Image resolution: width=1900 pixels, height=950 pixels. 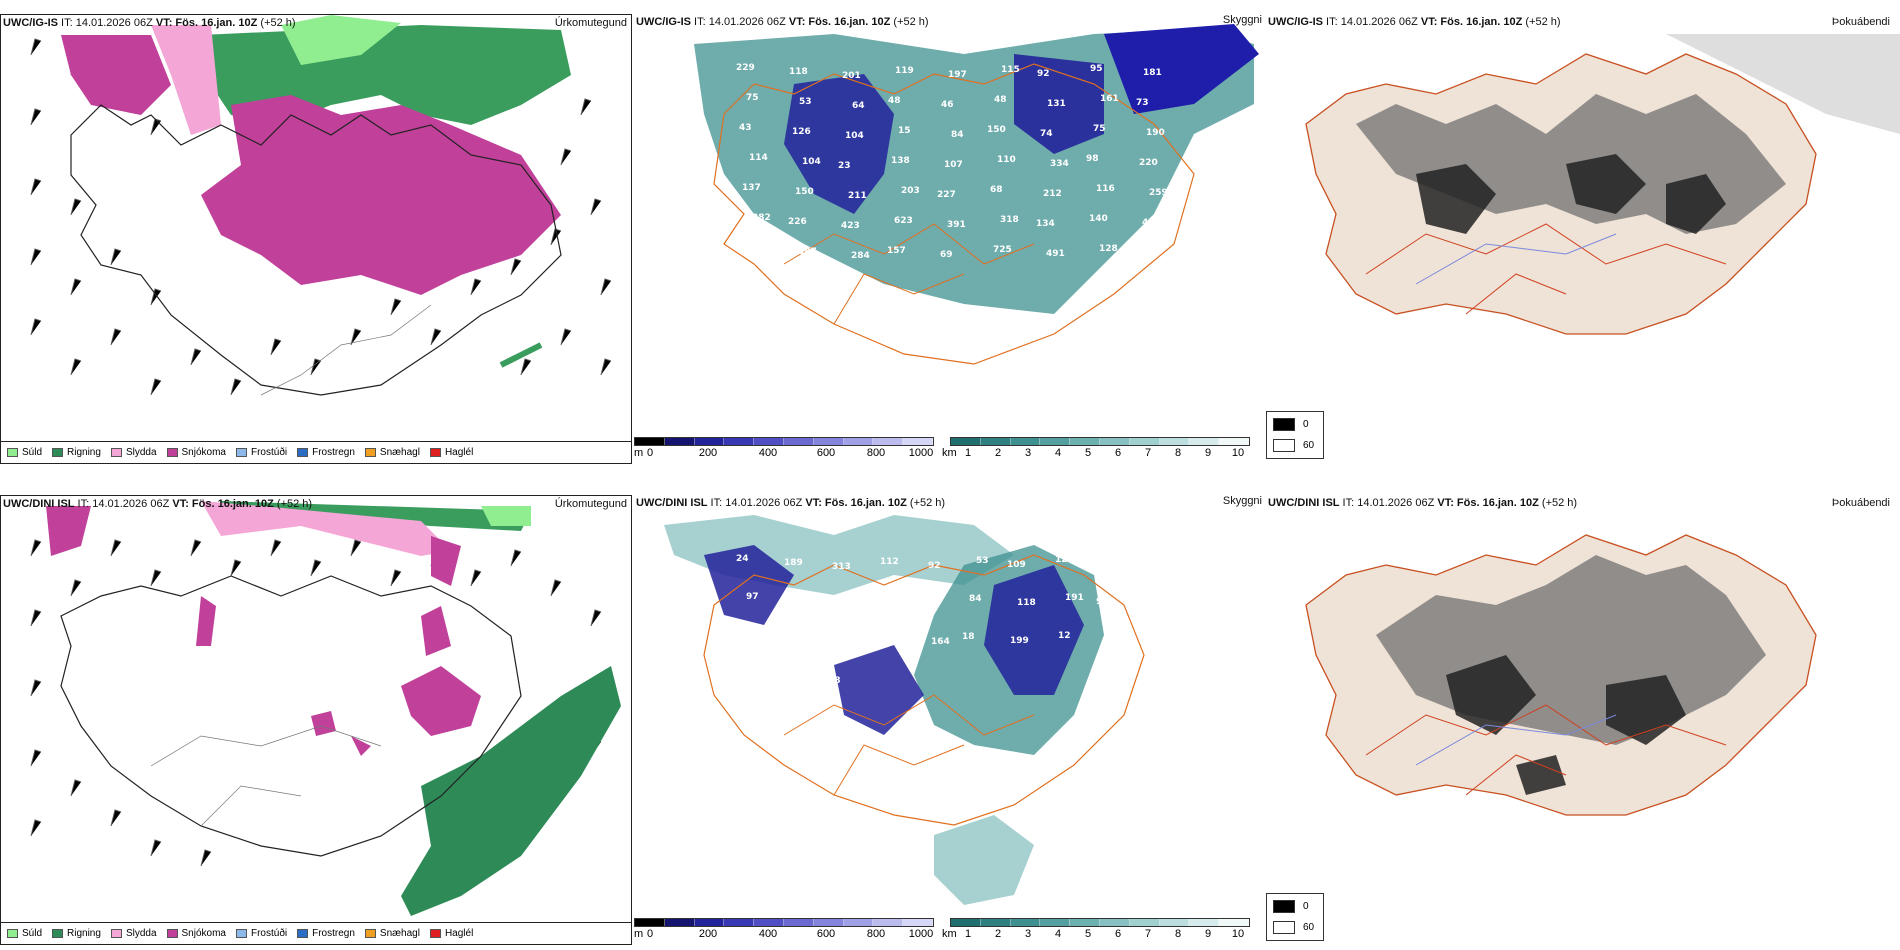 What do you see at coordinates (892, 638) in the screenshot?
I see `cloudbase-label: 112` at bounding box center [892, 638].